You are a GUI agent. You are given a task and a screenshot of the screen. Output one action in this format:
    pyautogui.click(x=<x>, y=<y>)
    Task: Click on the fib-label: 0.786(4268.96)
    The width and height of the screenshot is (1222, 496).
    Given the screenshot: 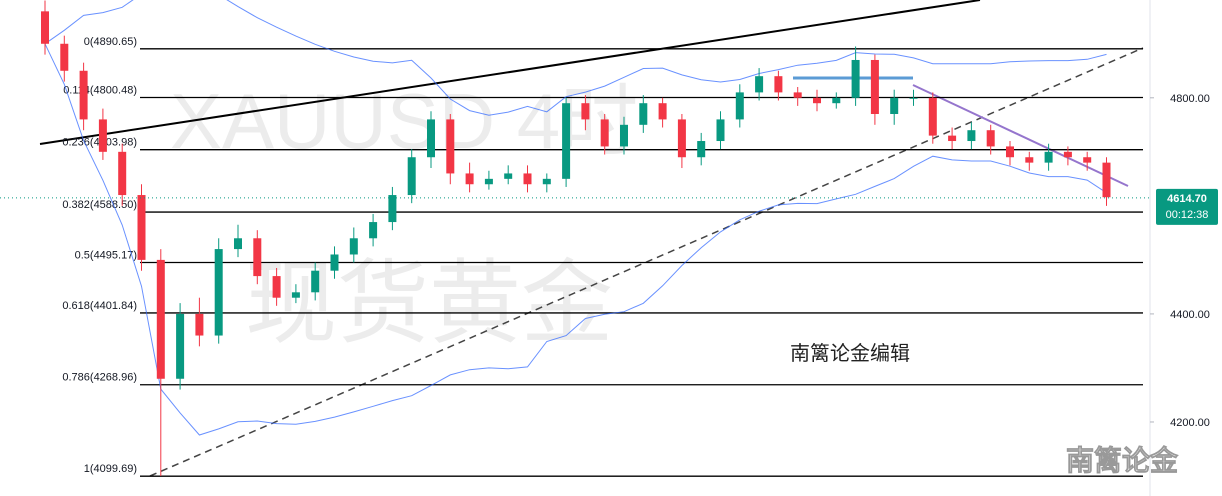 What is the action you would take?
    pyautogui.click(x=99, y=378)
    